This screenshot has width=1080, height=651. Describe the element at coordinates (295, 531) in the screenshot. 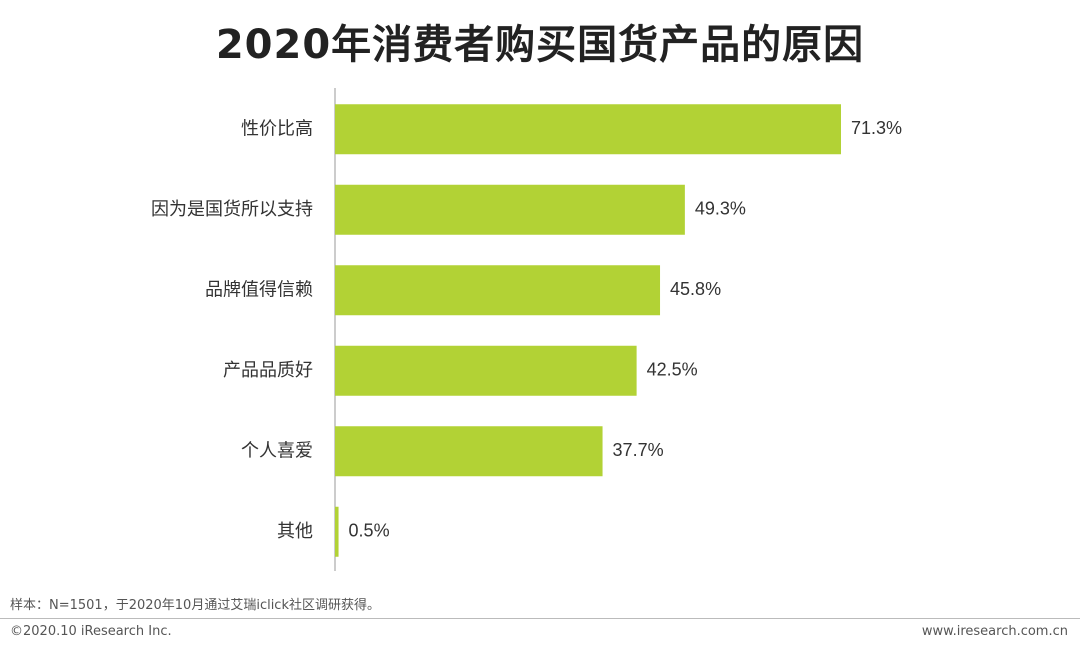

I see `category-label: 其他` at that location.